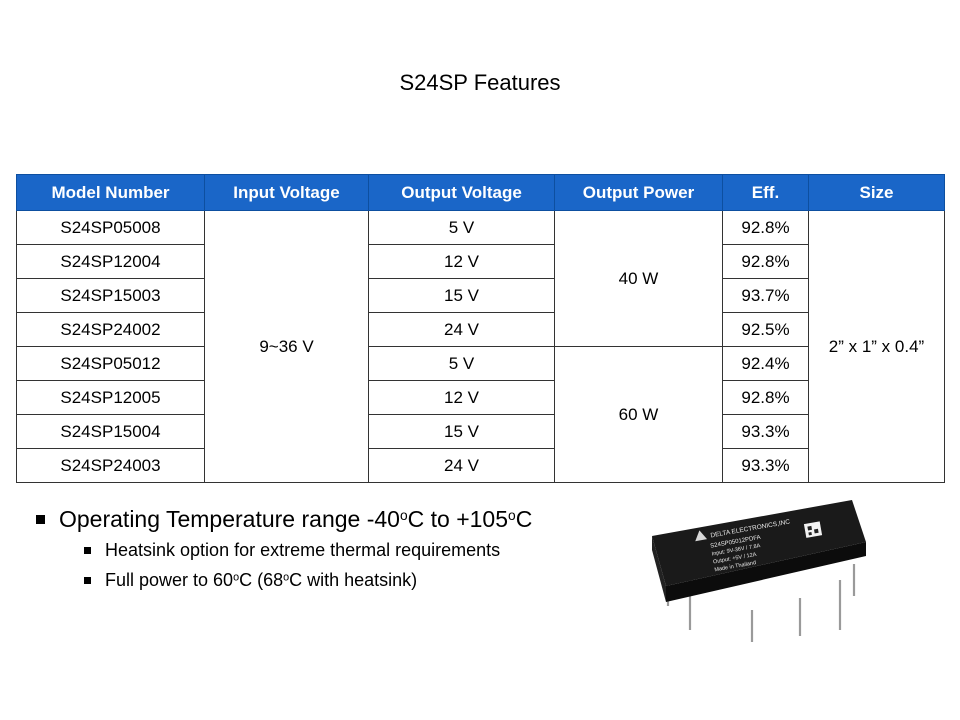  Describe the element at coordinates (353, 579) in the screenshot. I see `text-run: C with heatsink)` at that location.